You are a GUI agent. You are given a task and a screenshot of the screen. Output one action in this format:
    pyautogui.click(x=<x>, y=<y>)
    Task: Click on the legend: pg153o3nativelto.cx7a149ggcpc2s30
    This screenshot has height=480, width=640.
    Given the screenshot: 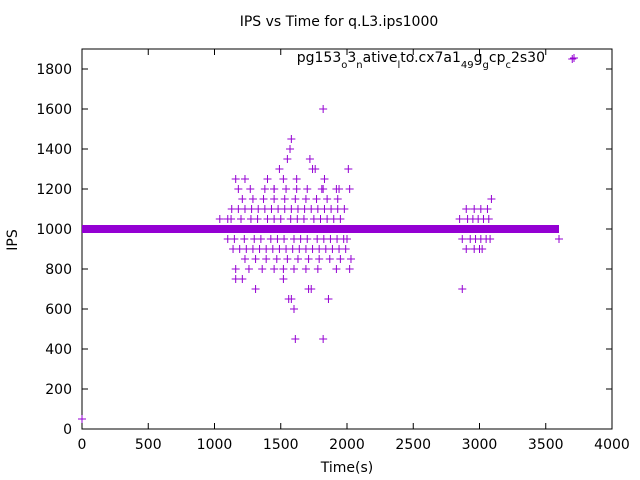 What is the action you would take?
    pyautogui.click(x=437, y=60)
    